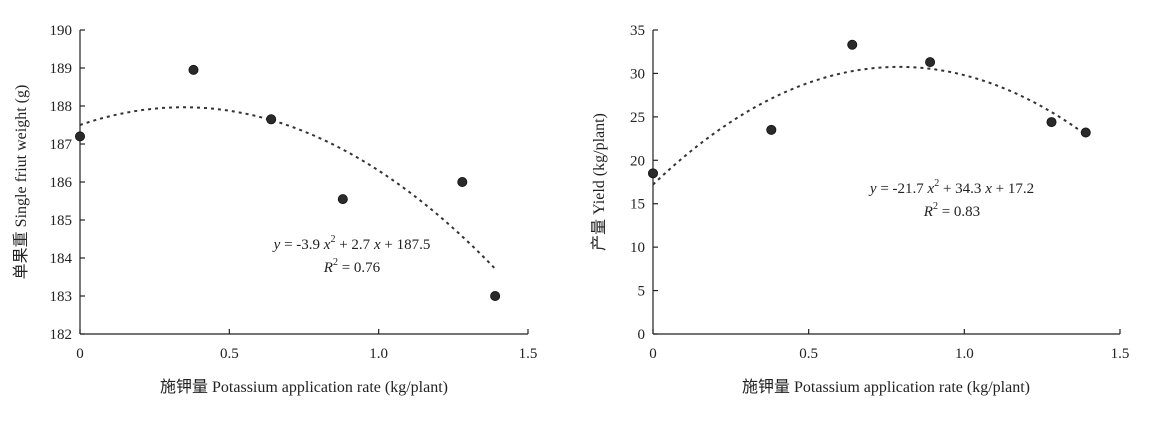  What do you see at coordinates (359, 268) in the screenshot?
I see `r2-value: = 0.76` at bounding box center [359, 268].